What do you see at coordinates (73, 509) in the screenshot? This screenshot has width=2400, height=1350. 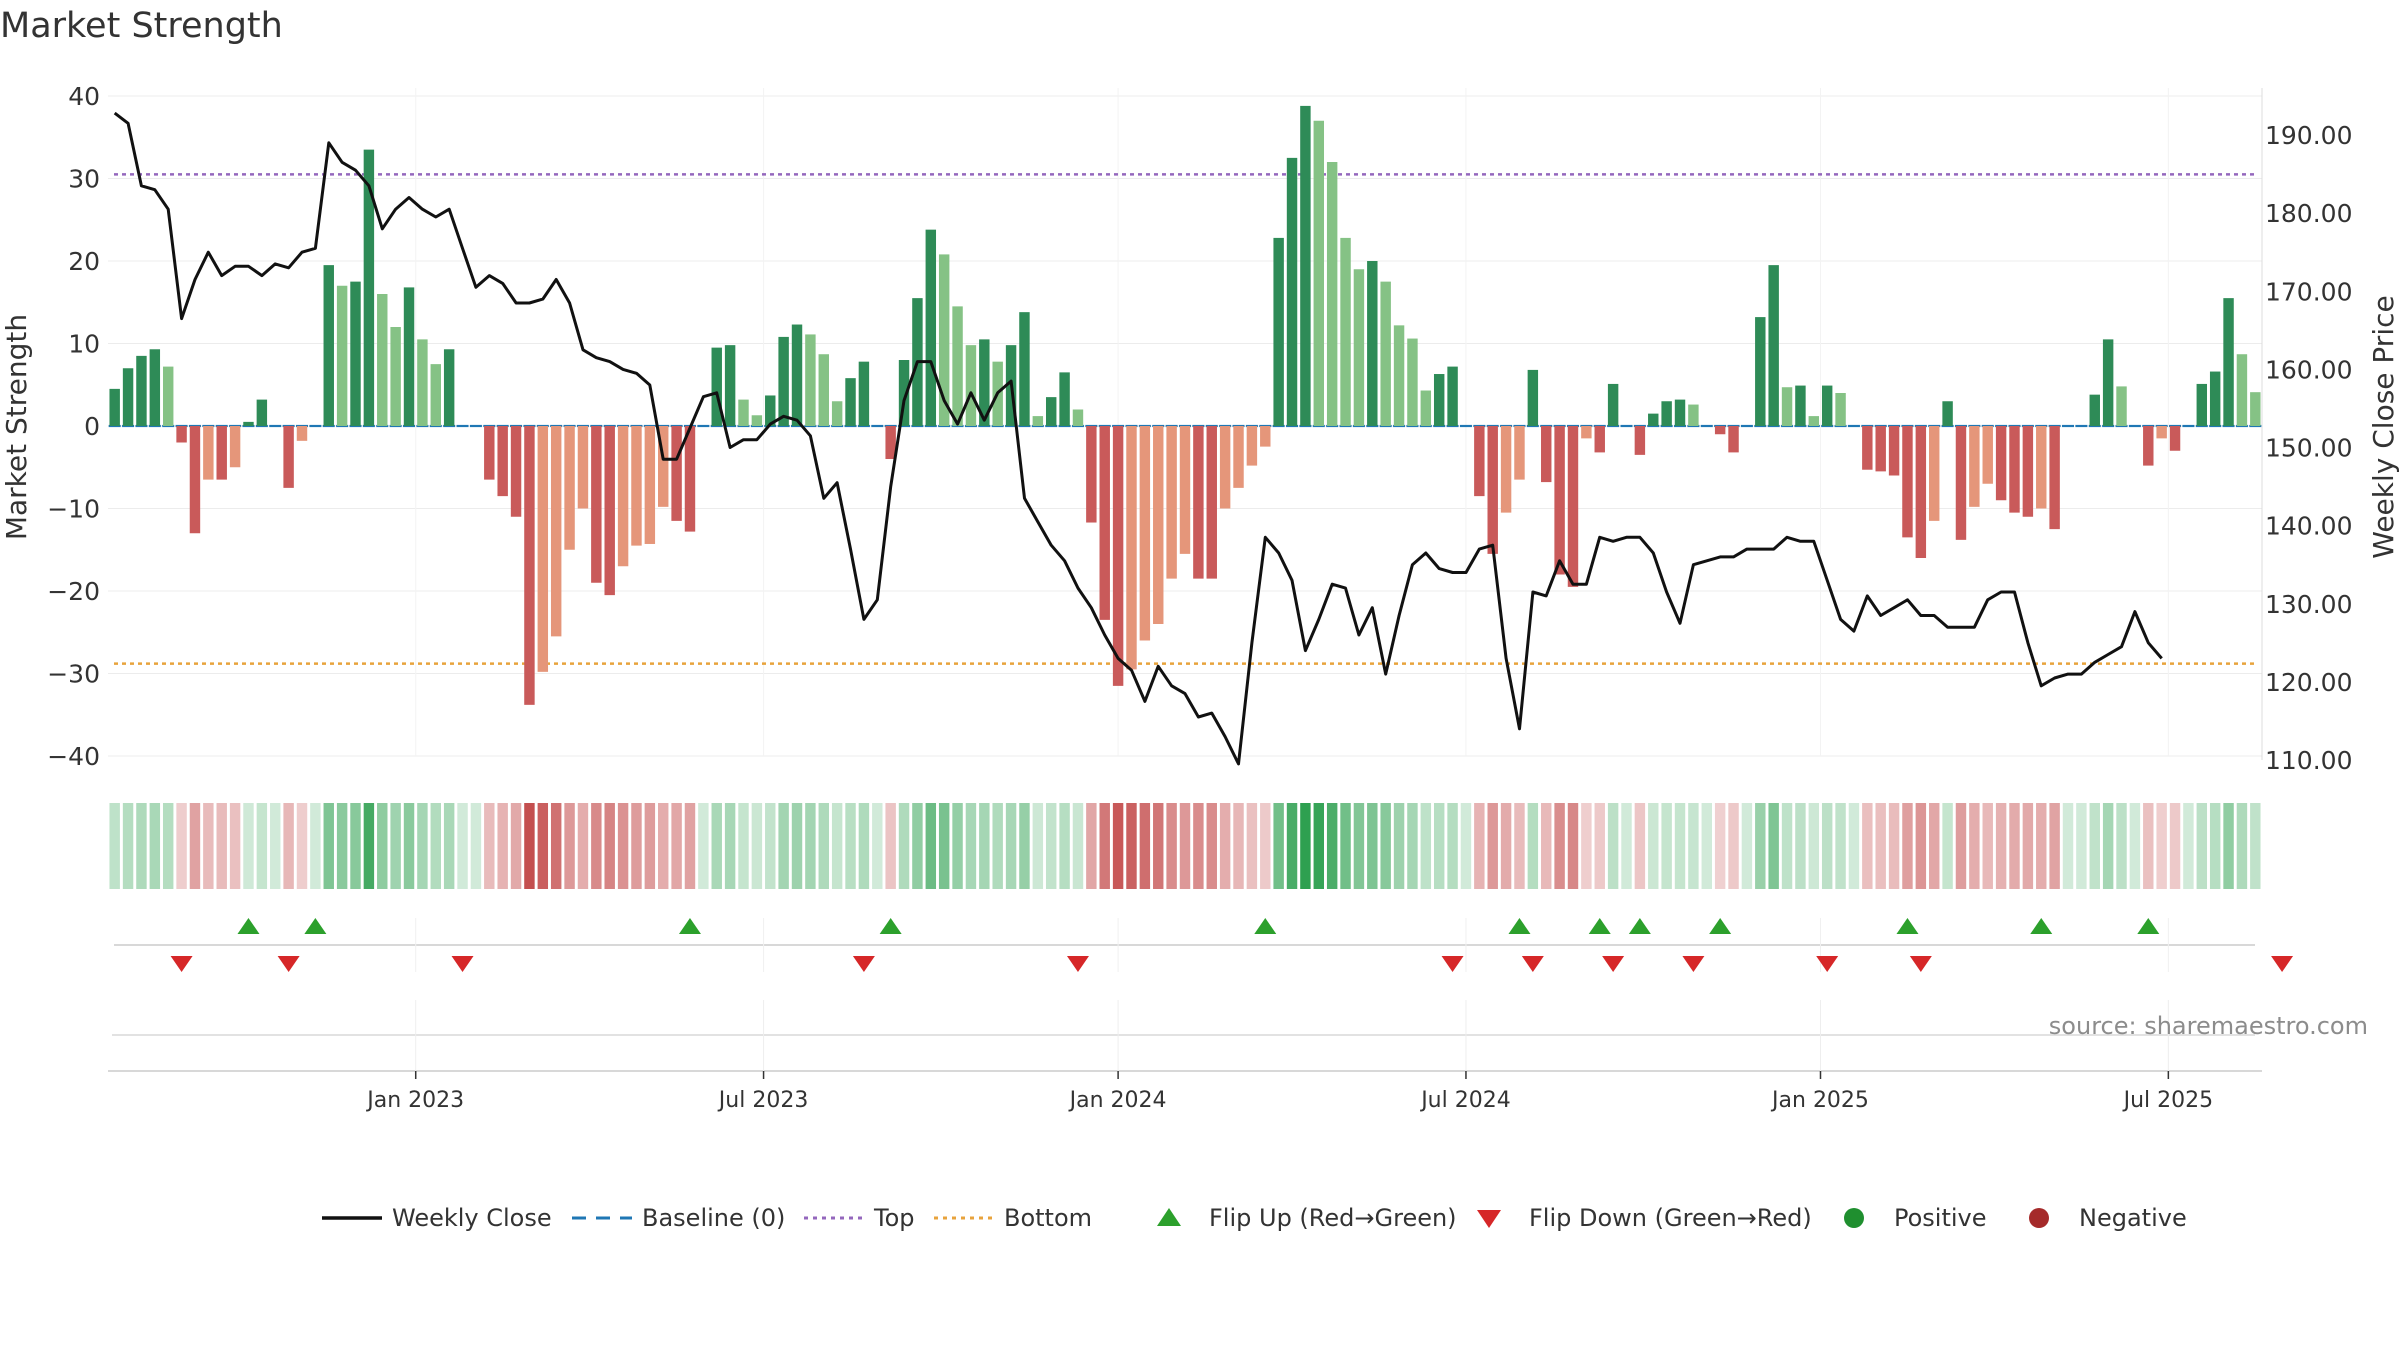 I see `y-left-tick-label: −10` at bounding box center [73, 509].